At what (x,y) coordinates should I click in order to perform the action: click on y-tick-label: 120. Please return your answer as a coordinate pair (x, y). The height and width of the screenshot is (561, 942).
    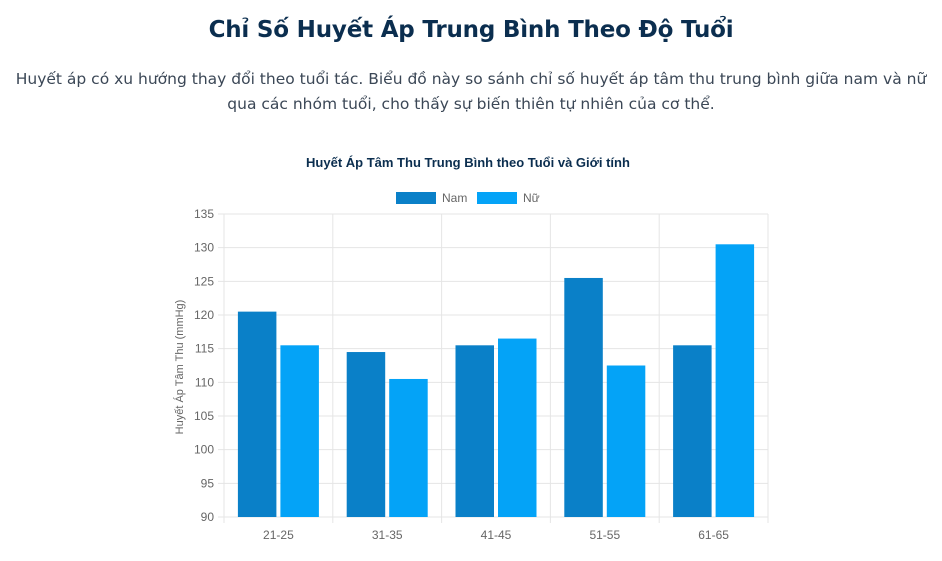
    Looking at the image, I should click on (204, 315).